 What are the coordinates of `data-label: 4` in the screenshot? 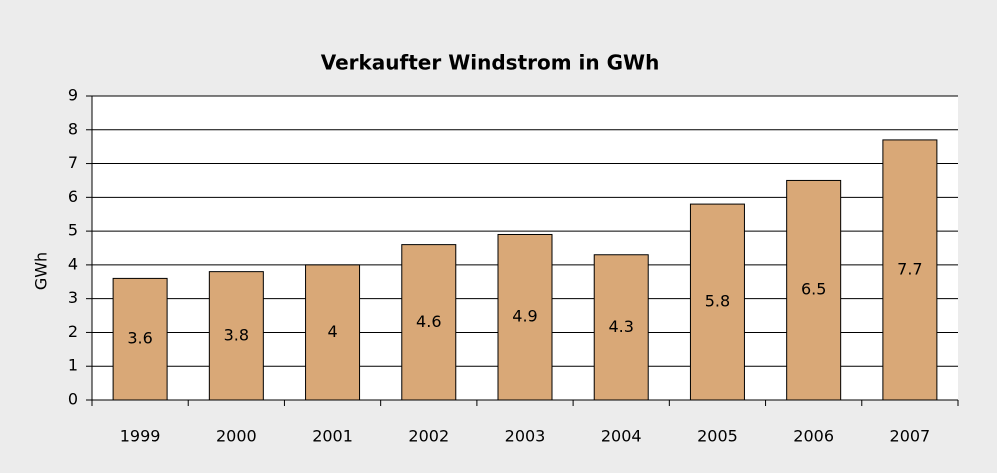 It's located at (332, 331).